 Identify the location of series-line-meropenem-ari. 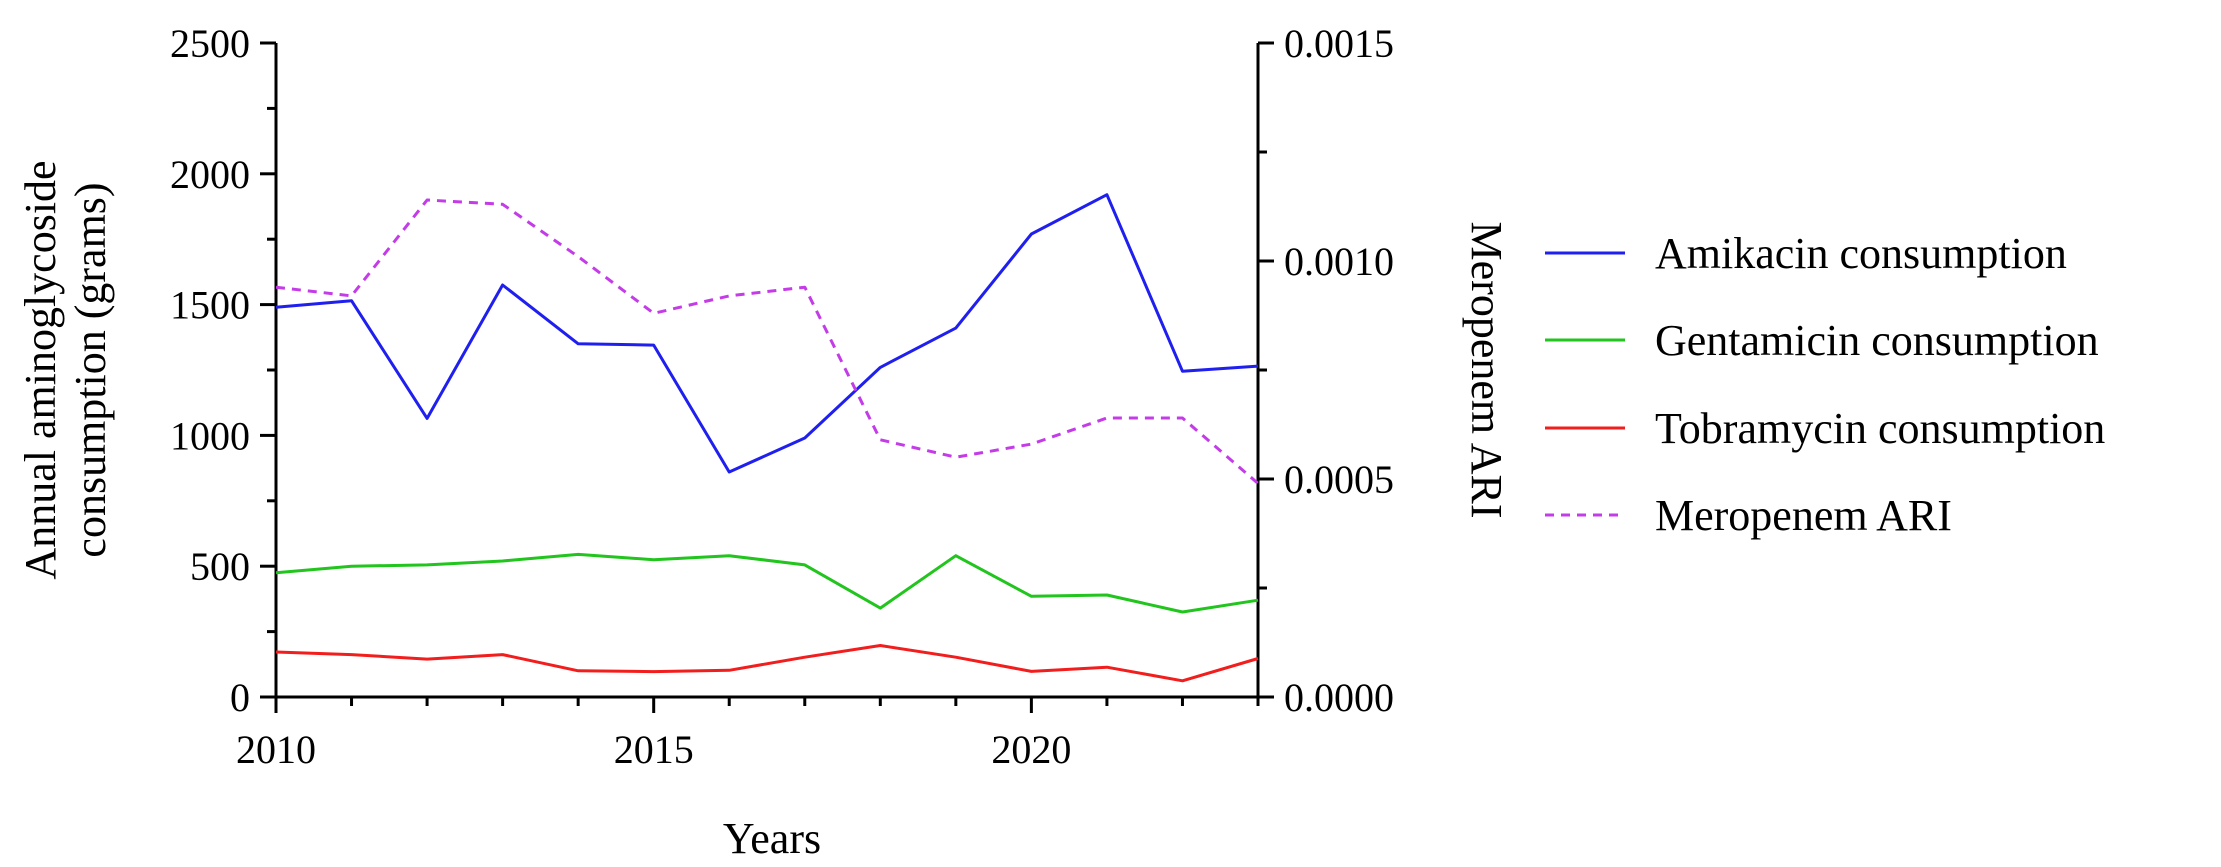
(767, 341).